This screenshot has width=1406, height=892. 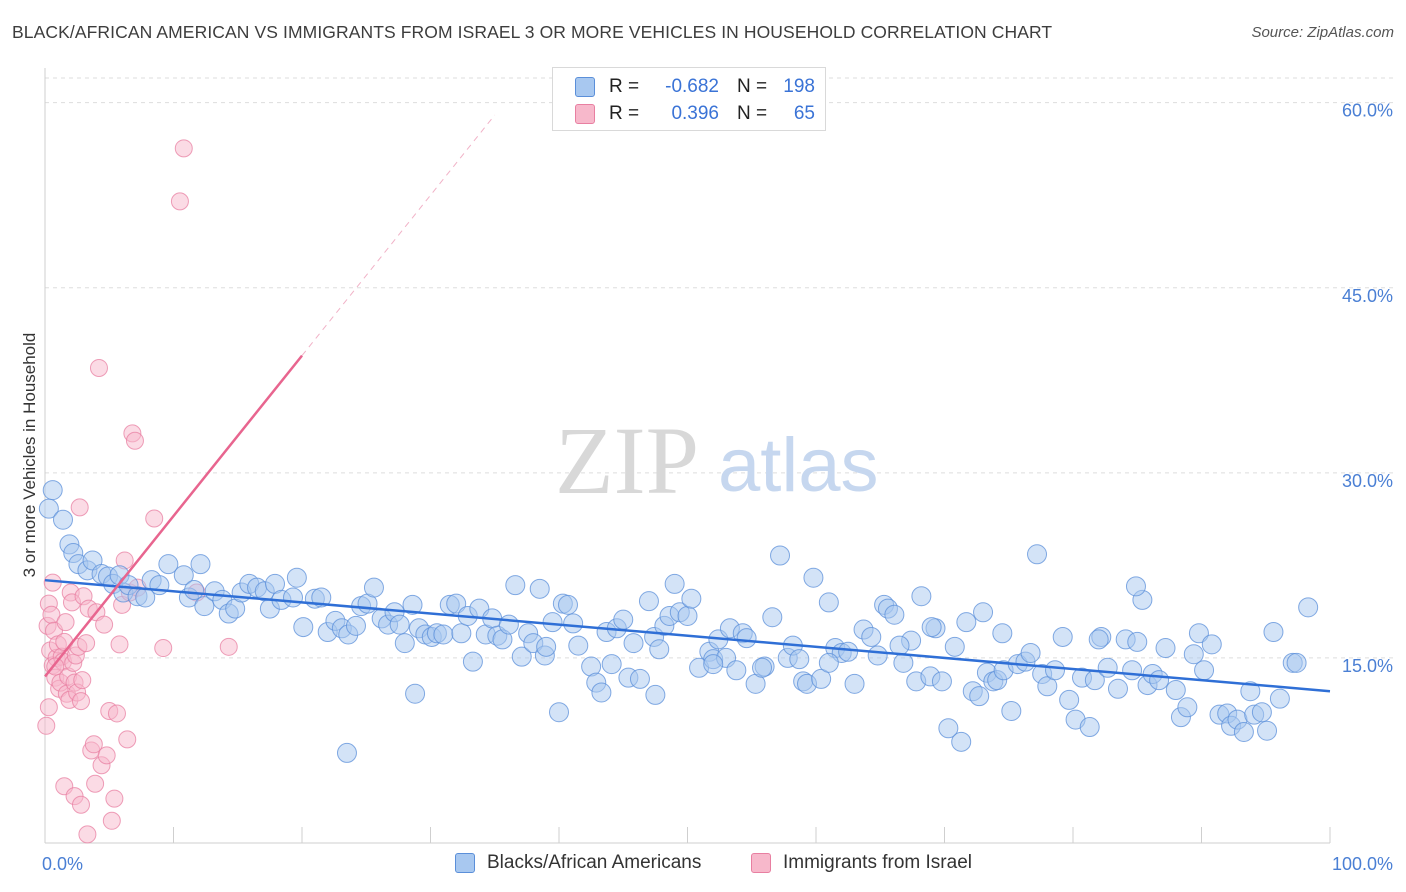 I want to click on watermark-zip: ZIP, so click(x=627, y=460).